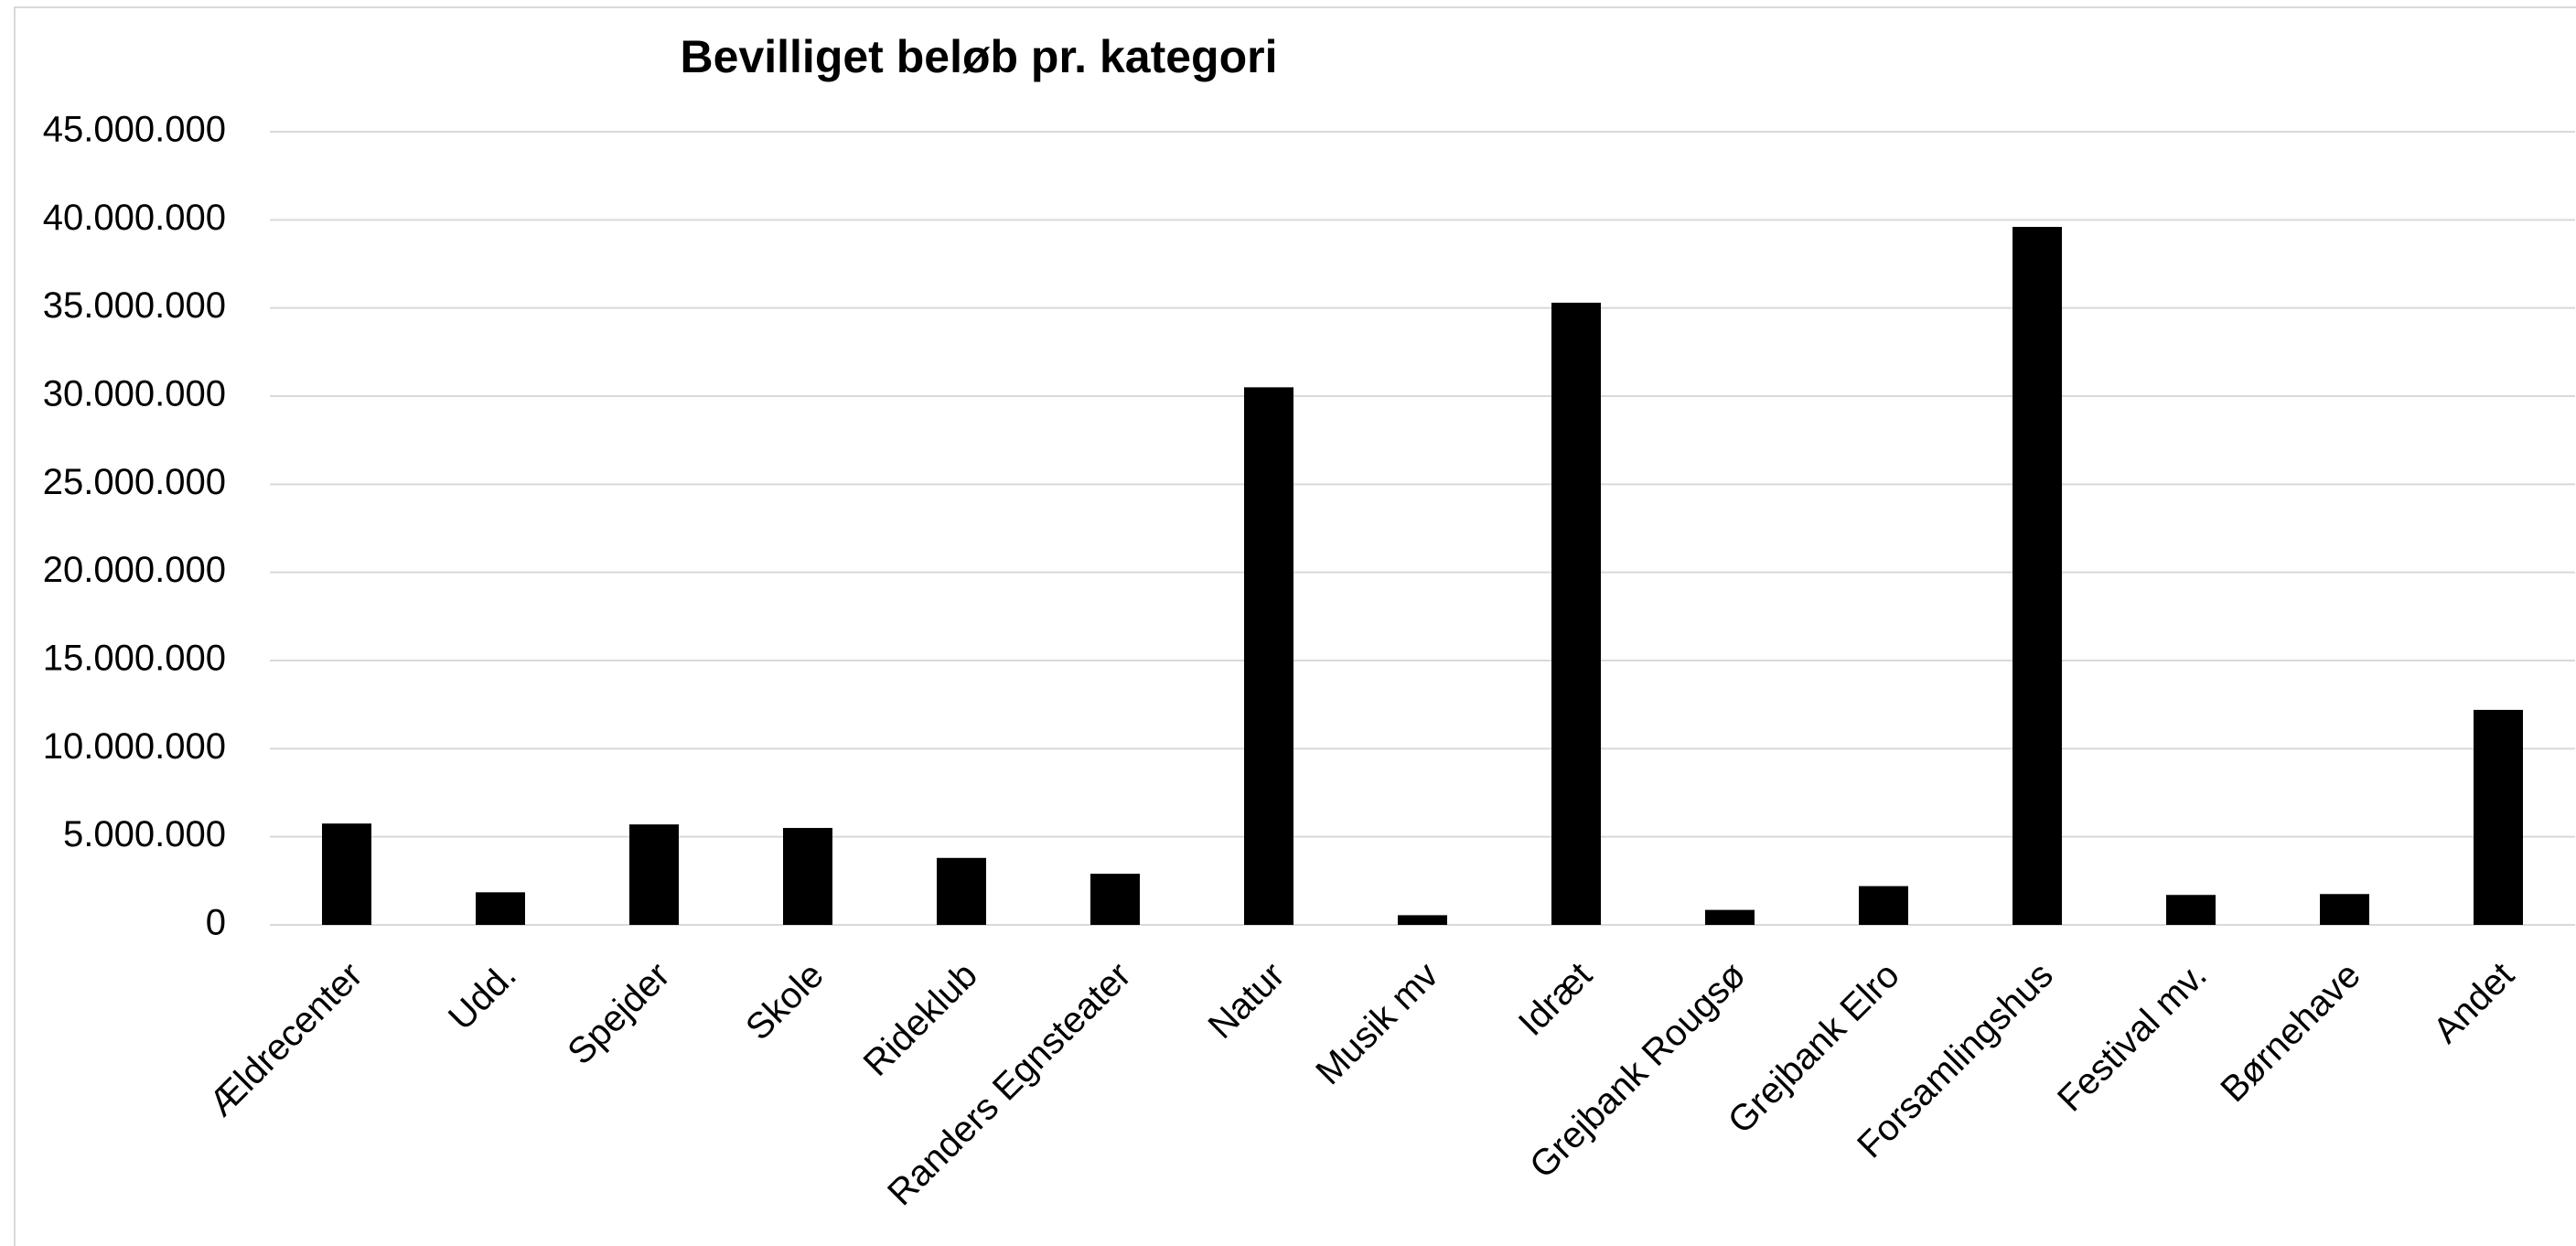  Describe the element at coordinates (145, 834) in the screenshot. I see `y-tick-label: 5.000.000` at that location.